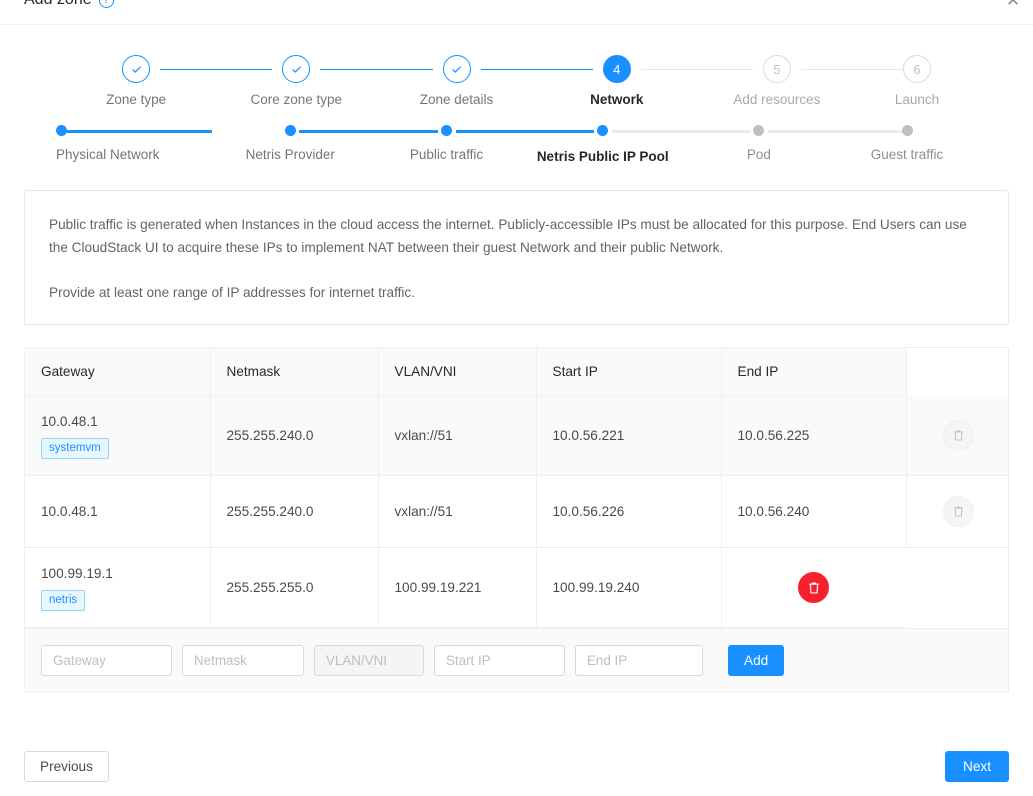  Describe the element at coordinates (456, 99) in the screenshot. I see `step-label-3: Zone details` at that location.